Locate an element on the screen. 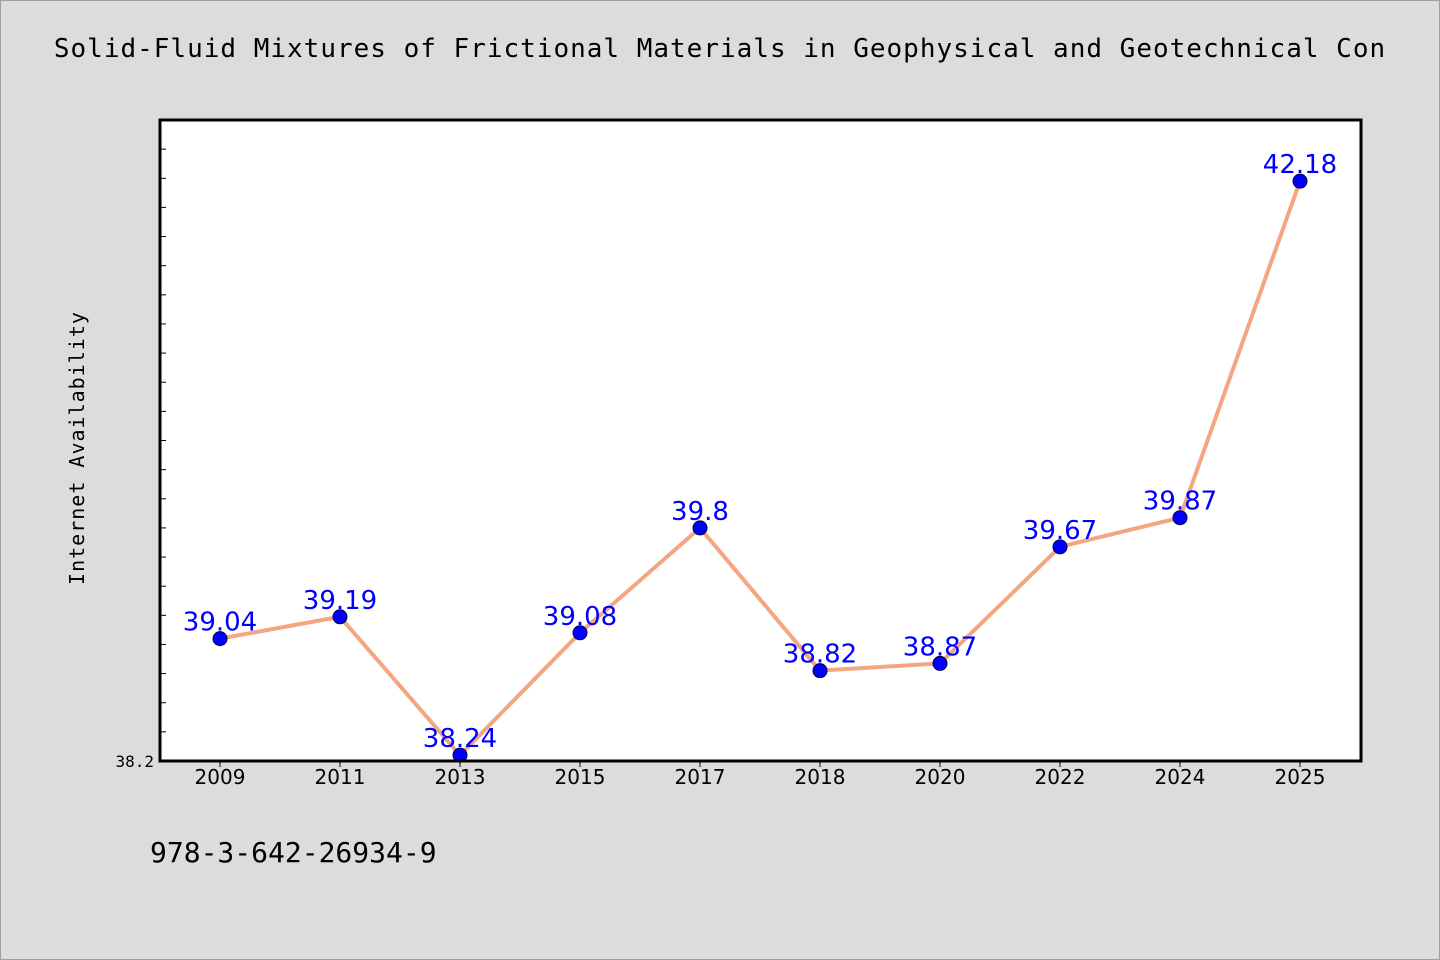 This screenshot has width=1440, height=960. data-label: 42.18 is located at coordinates (1300, 165).